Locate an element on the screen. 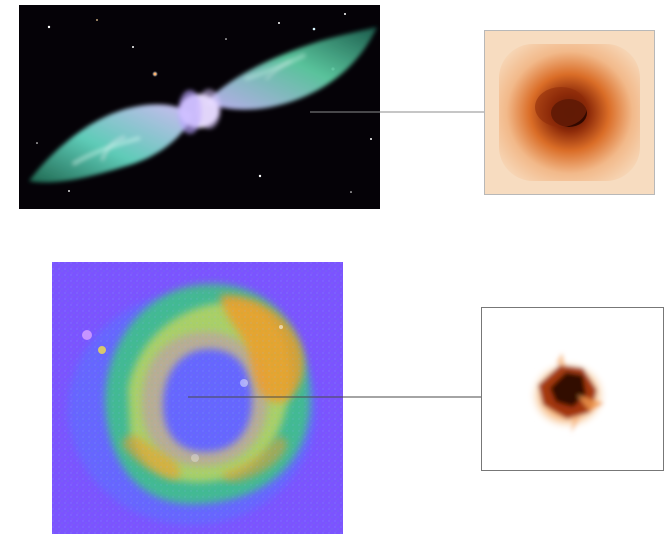  nebula-zoom-svg is located at coordinates (569, 112).